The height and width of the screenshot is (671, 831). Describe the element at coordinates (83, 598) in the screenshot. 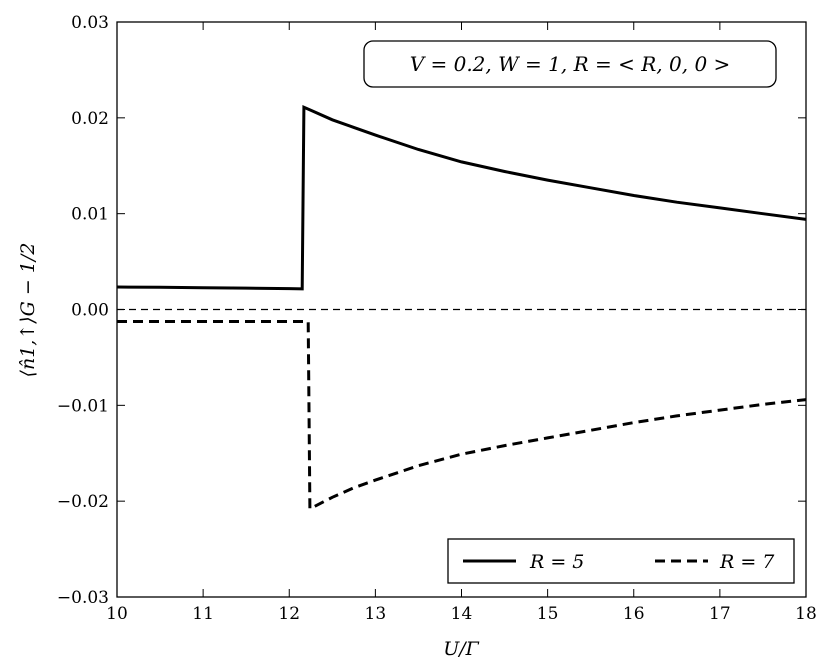

I see `y-tick-label: −0.03` at that location.